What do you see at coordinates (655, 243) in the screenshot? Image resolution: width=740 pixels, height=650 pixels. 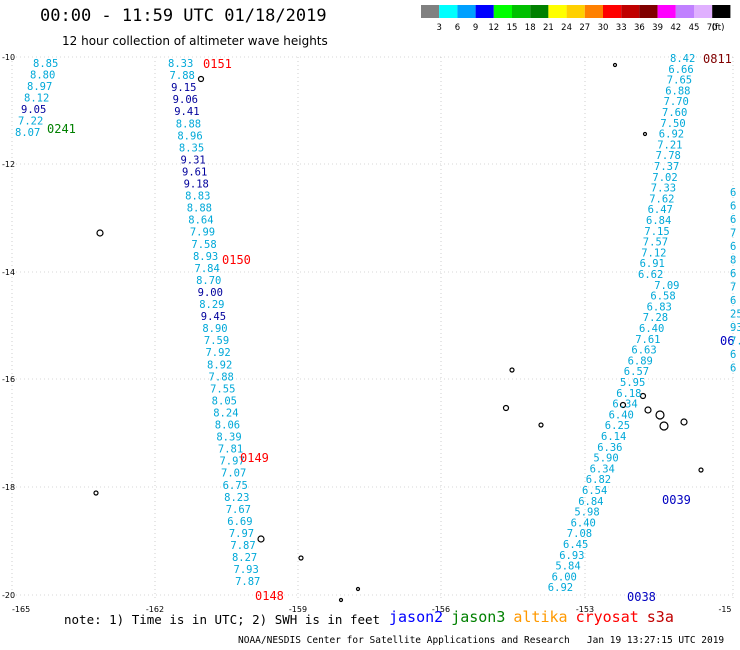 I see `wave-height-readout: 7.57` at bounding box center [655, 243].